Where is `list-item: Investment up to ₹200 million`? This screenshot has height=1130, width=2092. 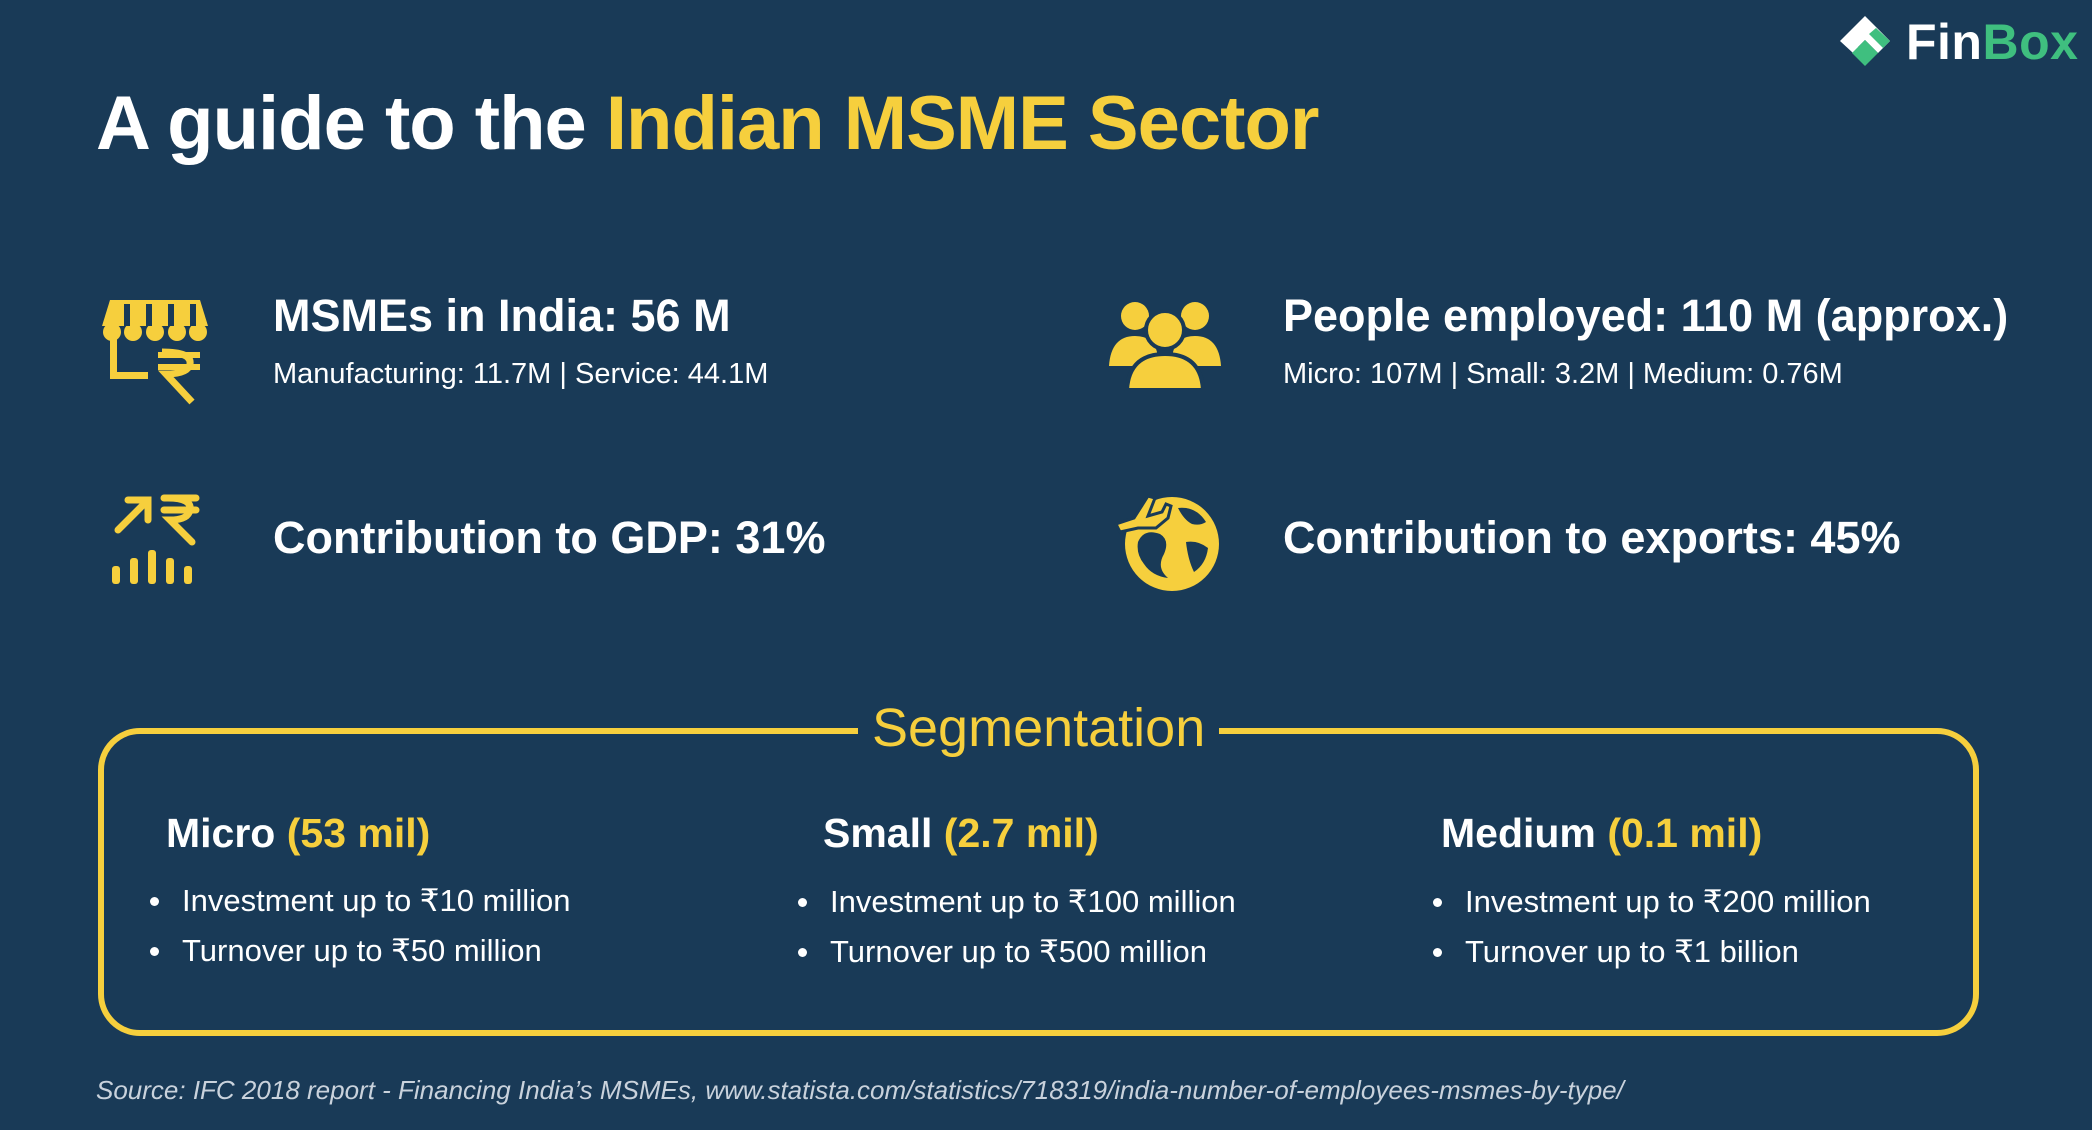
list-item: Investment up to ₹200 million is located at coordinates (1651, 902).